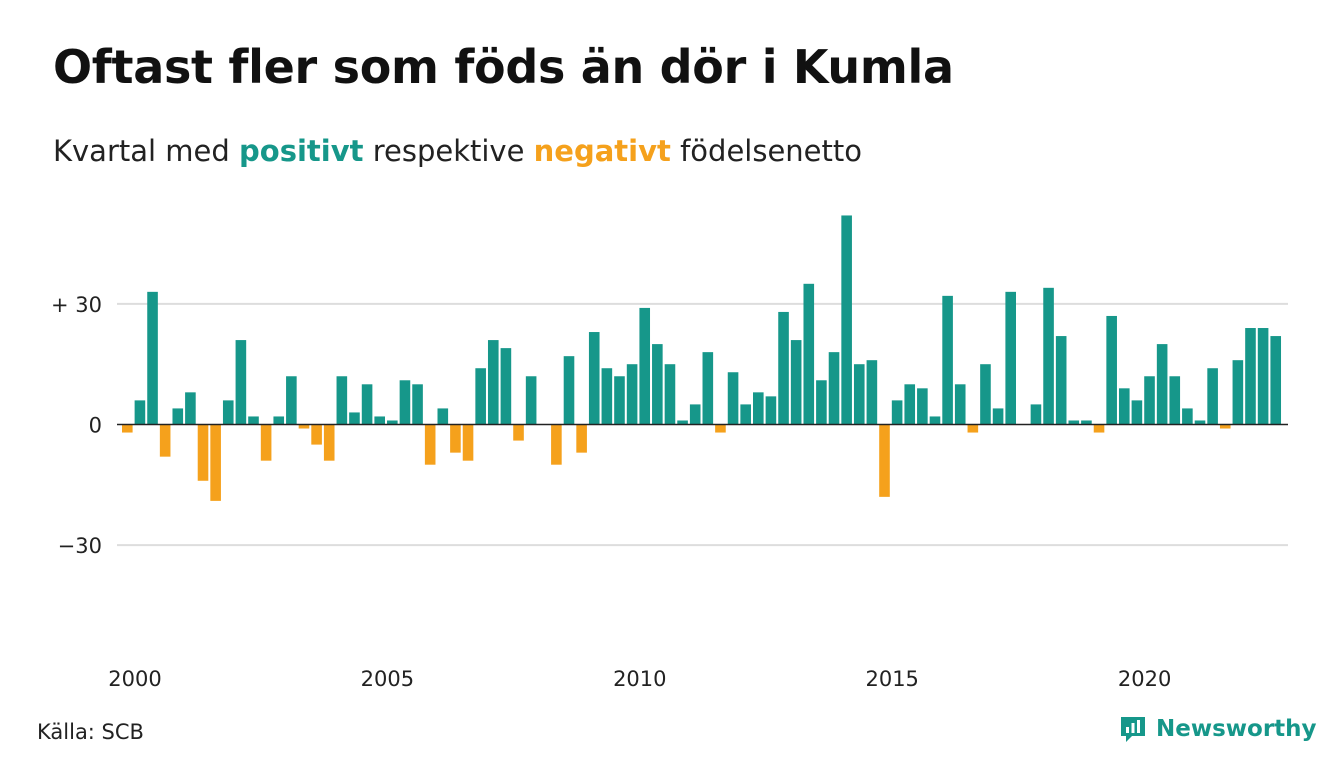 This screenshot has height=780, width=1340. What do you see at coordinates (387, 679) in the screenshot?
I see `x-tick-label: 2005` at bounding box center [387, 679].